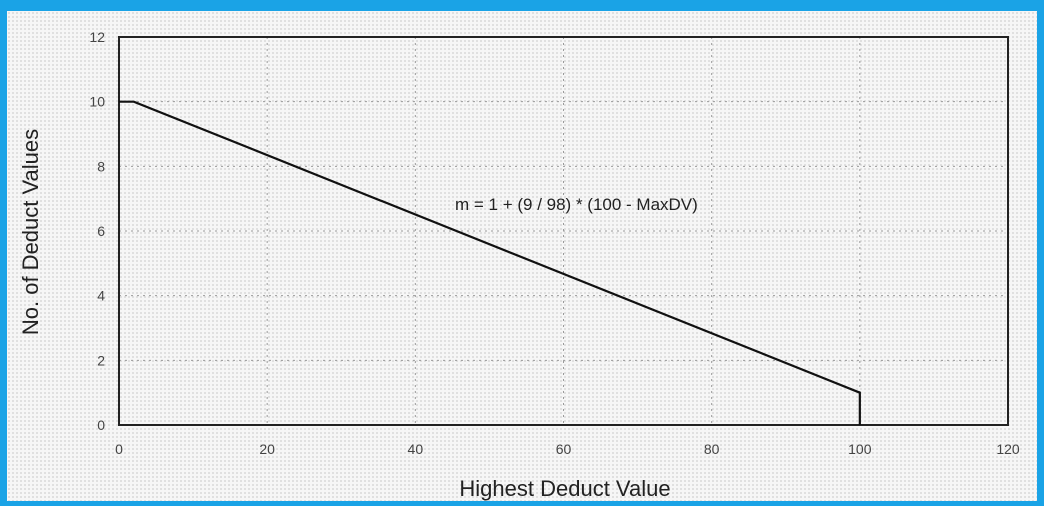  I want to click on x-tick-labels: 0 20 40 60 80 100 120, so click(567, 449).